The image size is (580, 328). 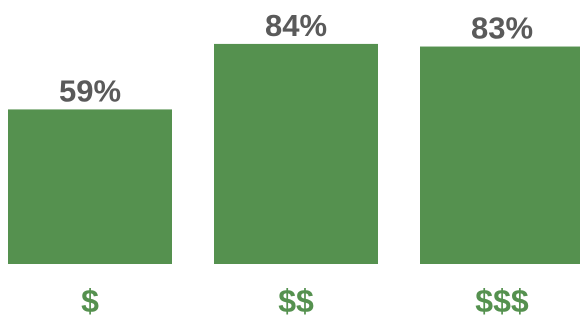 I want to click on category-label-1: $, so click(x=90, y=301).